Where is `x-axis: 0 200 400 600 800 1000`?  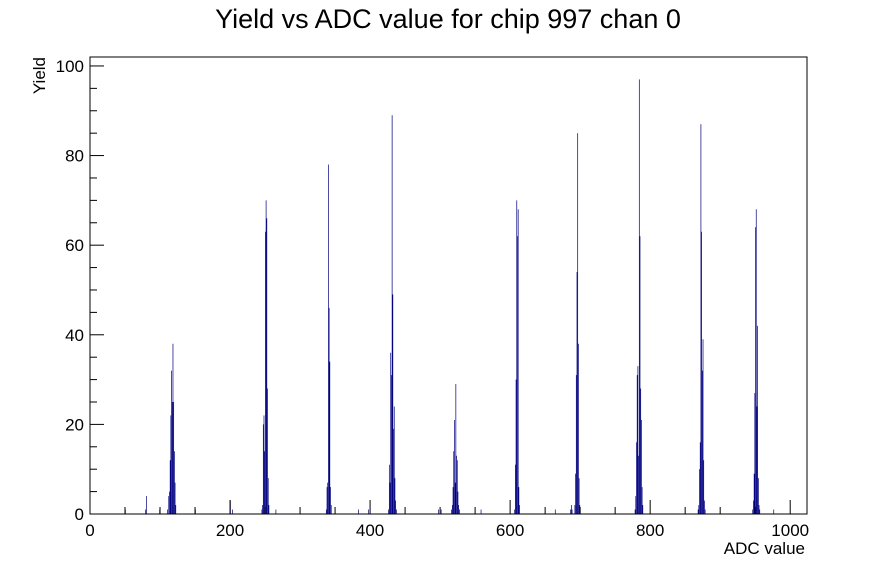
x-axis: 0 200 400 600 800 1000 is located at coordinates (447, 520).